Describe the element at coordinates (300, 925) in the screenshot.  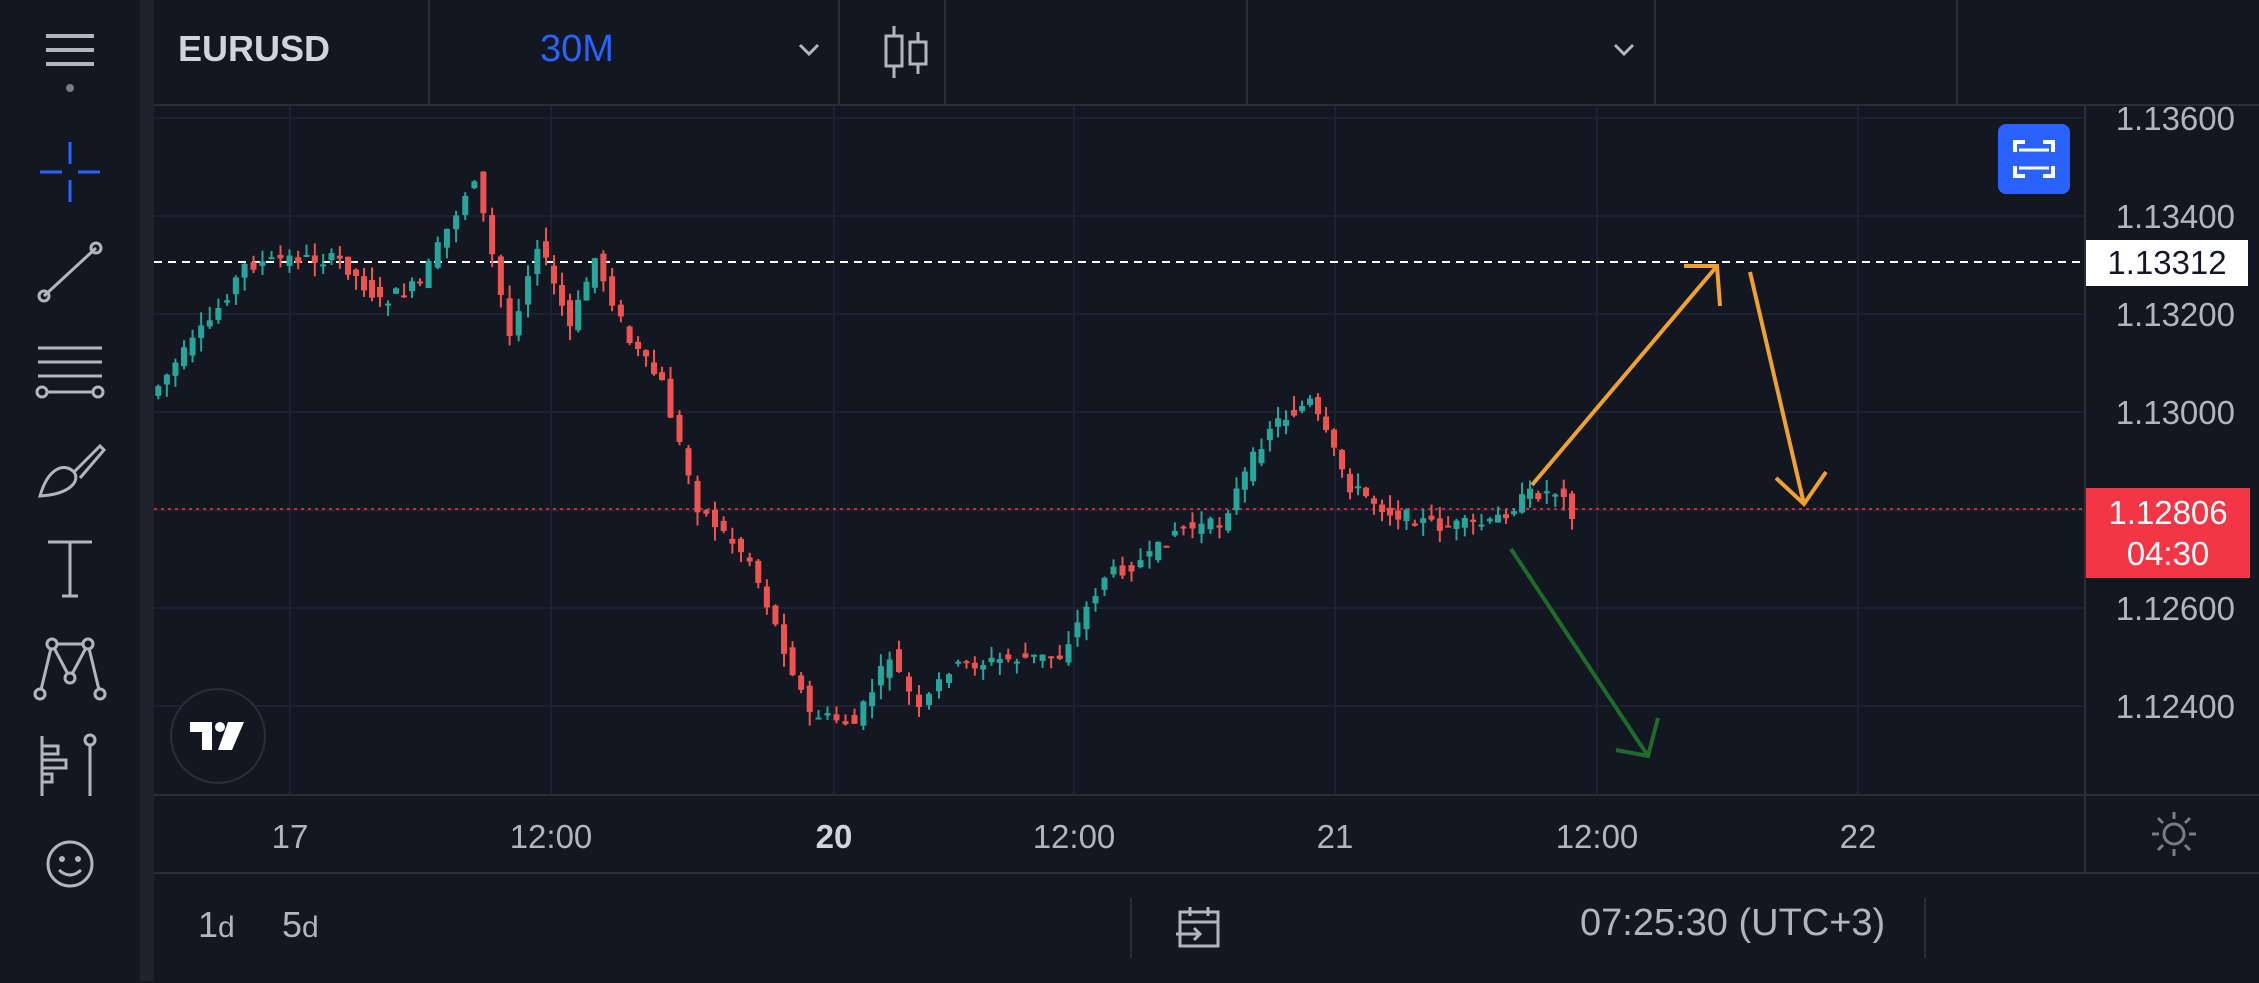
I see `range-5d-button: 5d` at that location.